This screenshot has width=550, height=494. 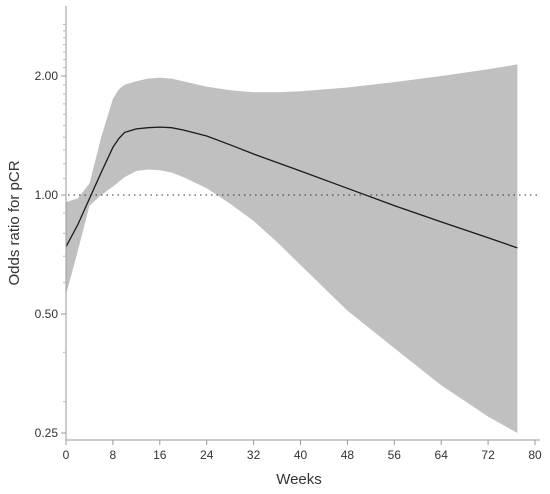 What do you see at coordinates (299, 479) in the screenshot?
I see `x-axis-title: Weeks` at bounding box center [299, 479].